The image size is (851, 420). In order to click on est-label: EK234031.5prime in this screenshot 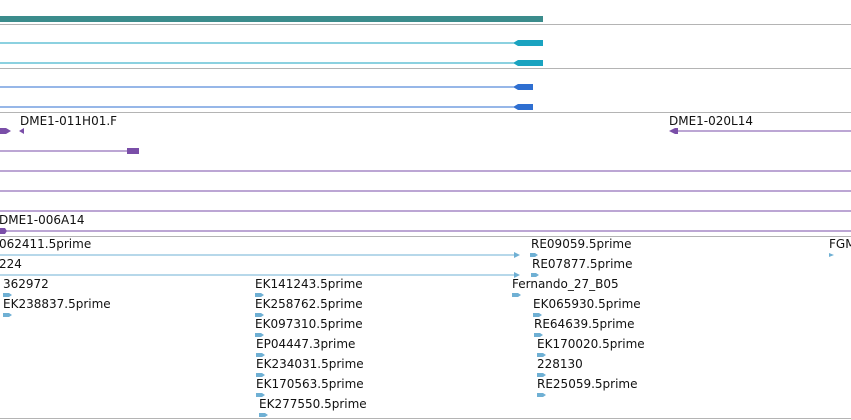, I will do `click(310, 364)`.